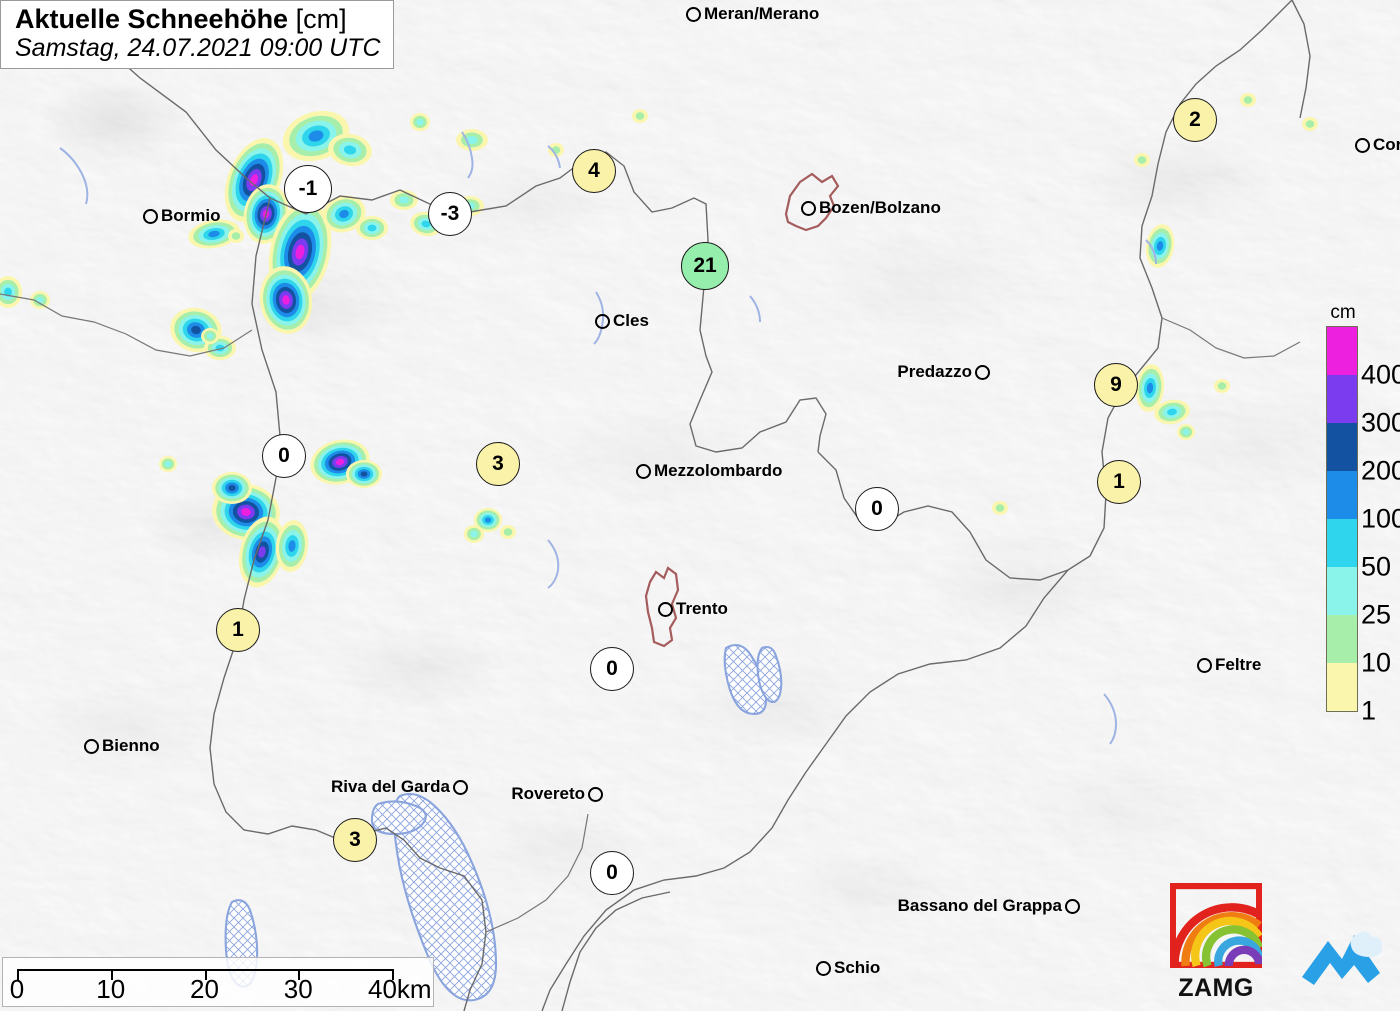 The width and height of the screenshot is (1400, 1011). I want to click on city-label: Trento, so click(693, 609).